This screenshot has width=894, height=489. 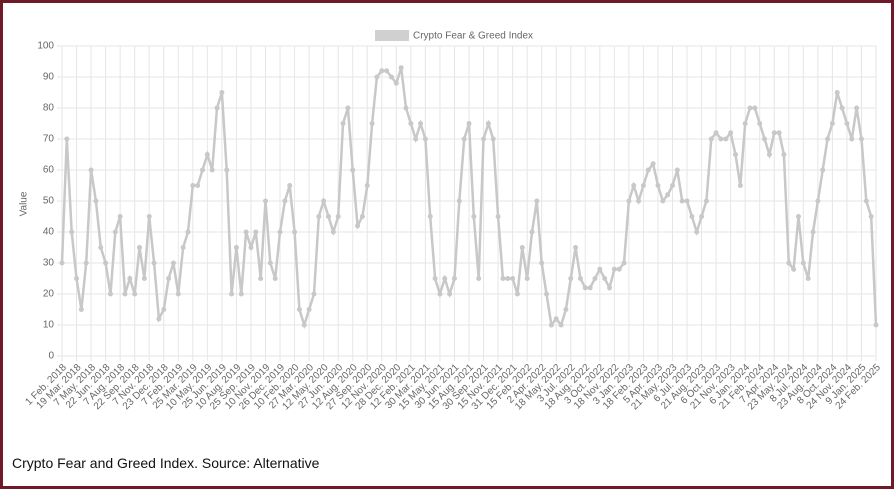 I want to click on legend-swatch, so click(x=392, y=35).